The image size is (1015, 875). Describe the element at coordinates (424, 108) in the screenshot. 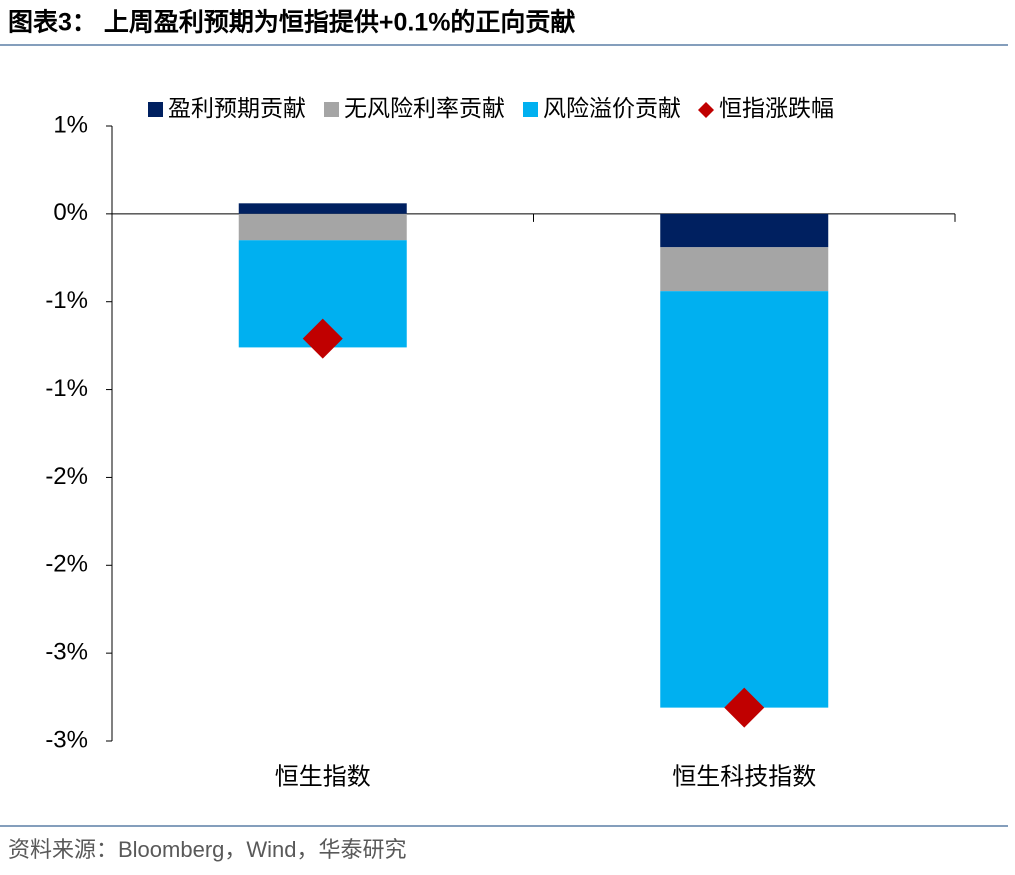

I see `legend-label: 无风险利率贡献` at that location.